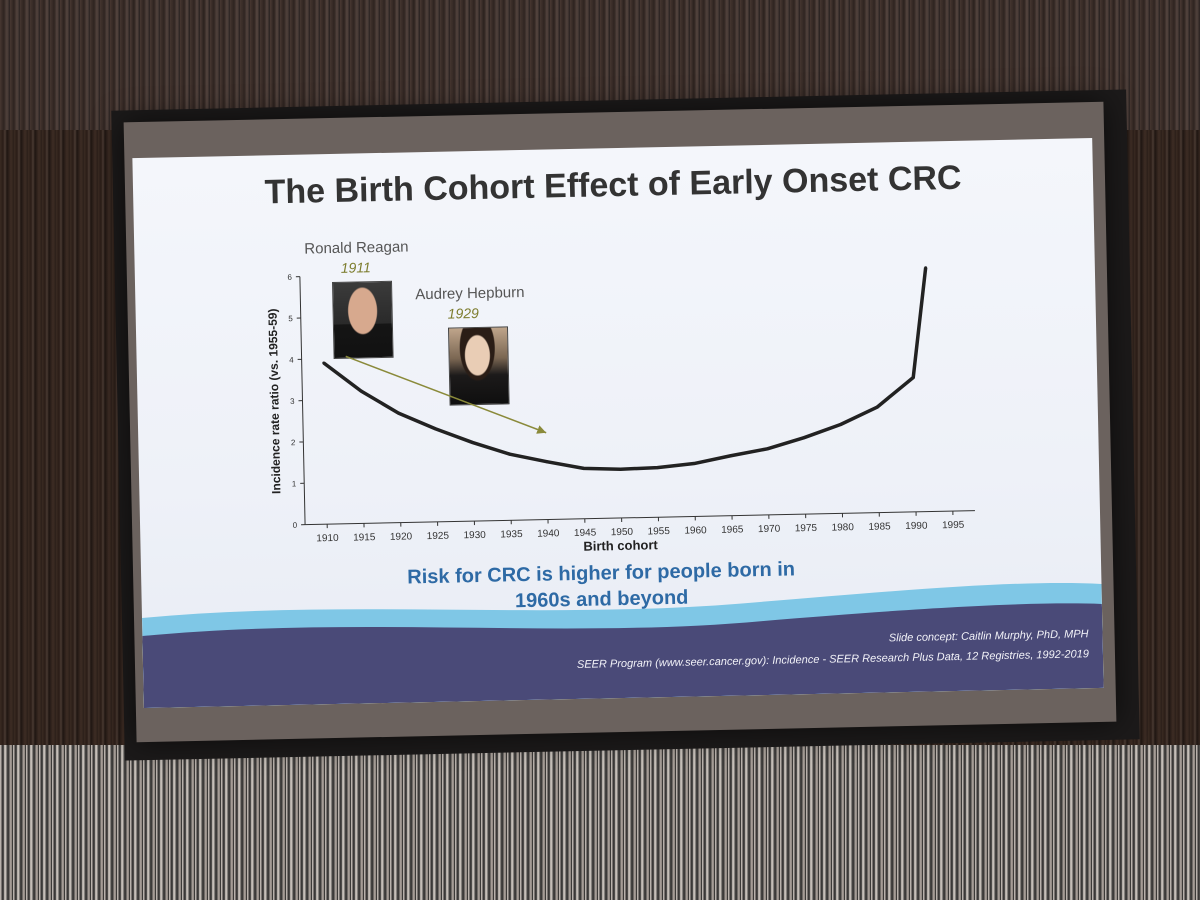 The image size is (1200, 900). What do you see at coordinates (438, 536) in the screenshot?
I see `x-tick-label: 1925` at bounding box center [438, 536].